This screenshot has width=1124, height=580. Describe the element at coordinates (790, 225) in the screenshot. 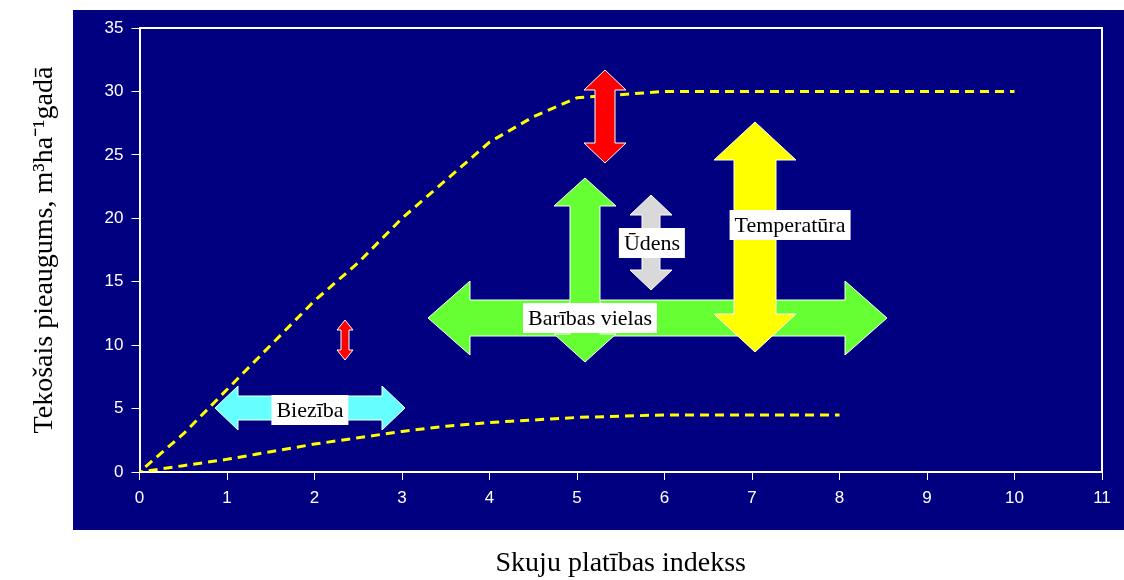

I see `annotation: Temperatūra` at that location.